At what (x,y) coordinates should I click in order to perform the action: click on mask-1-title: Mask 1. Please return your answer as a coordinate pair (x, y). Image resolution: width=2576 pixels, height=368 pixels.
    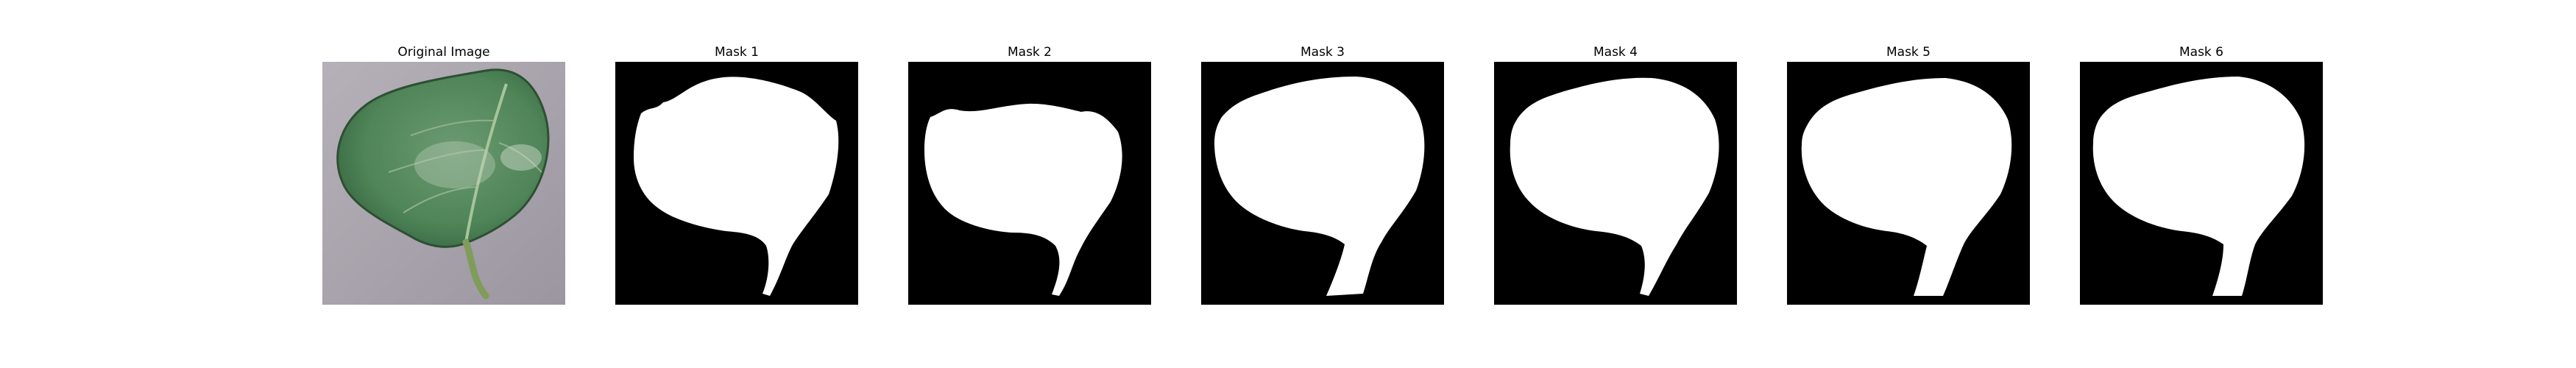
    Looking at the image, I should click on (736, 52).